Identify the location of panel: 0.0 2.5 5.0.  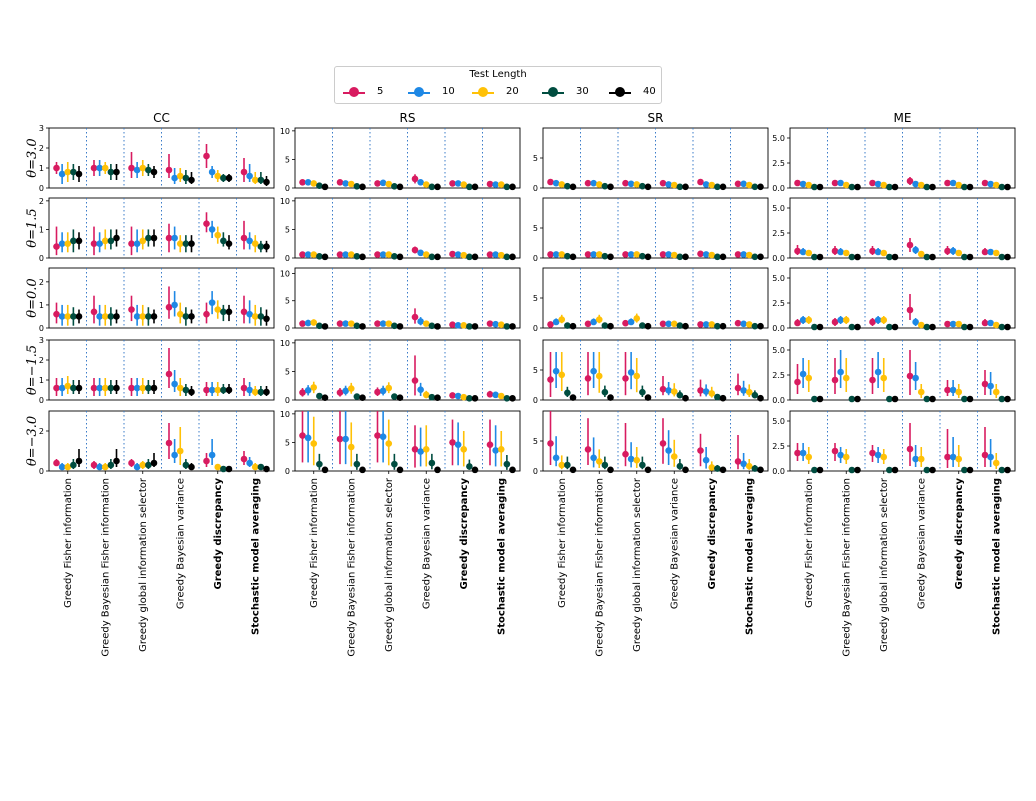
(894, 230).